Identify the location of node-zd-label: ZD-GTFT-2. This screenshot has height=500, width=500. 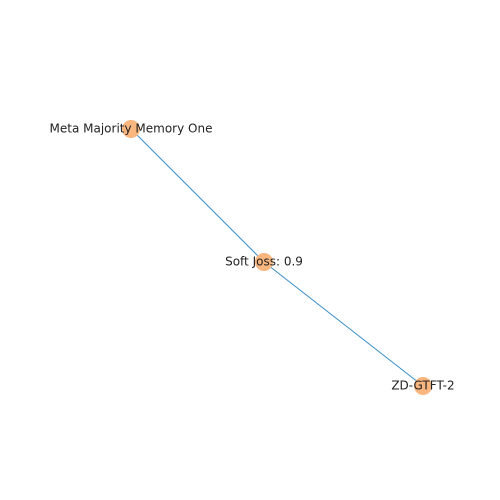
(422, 386).